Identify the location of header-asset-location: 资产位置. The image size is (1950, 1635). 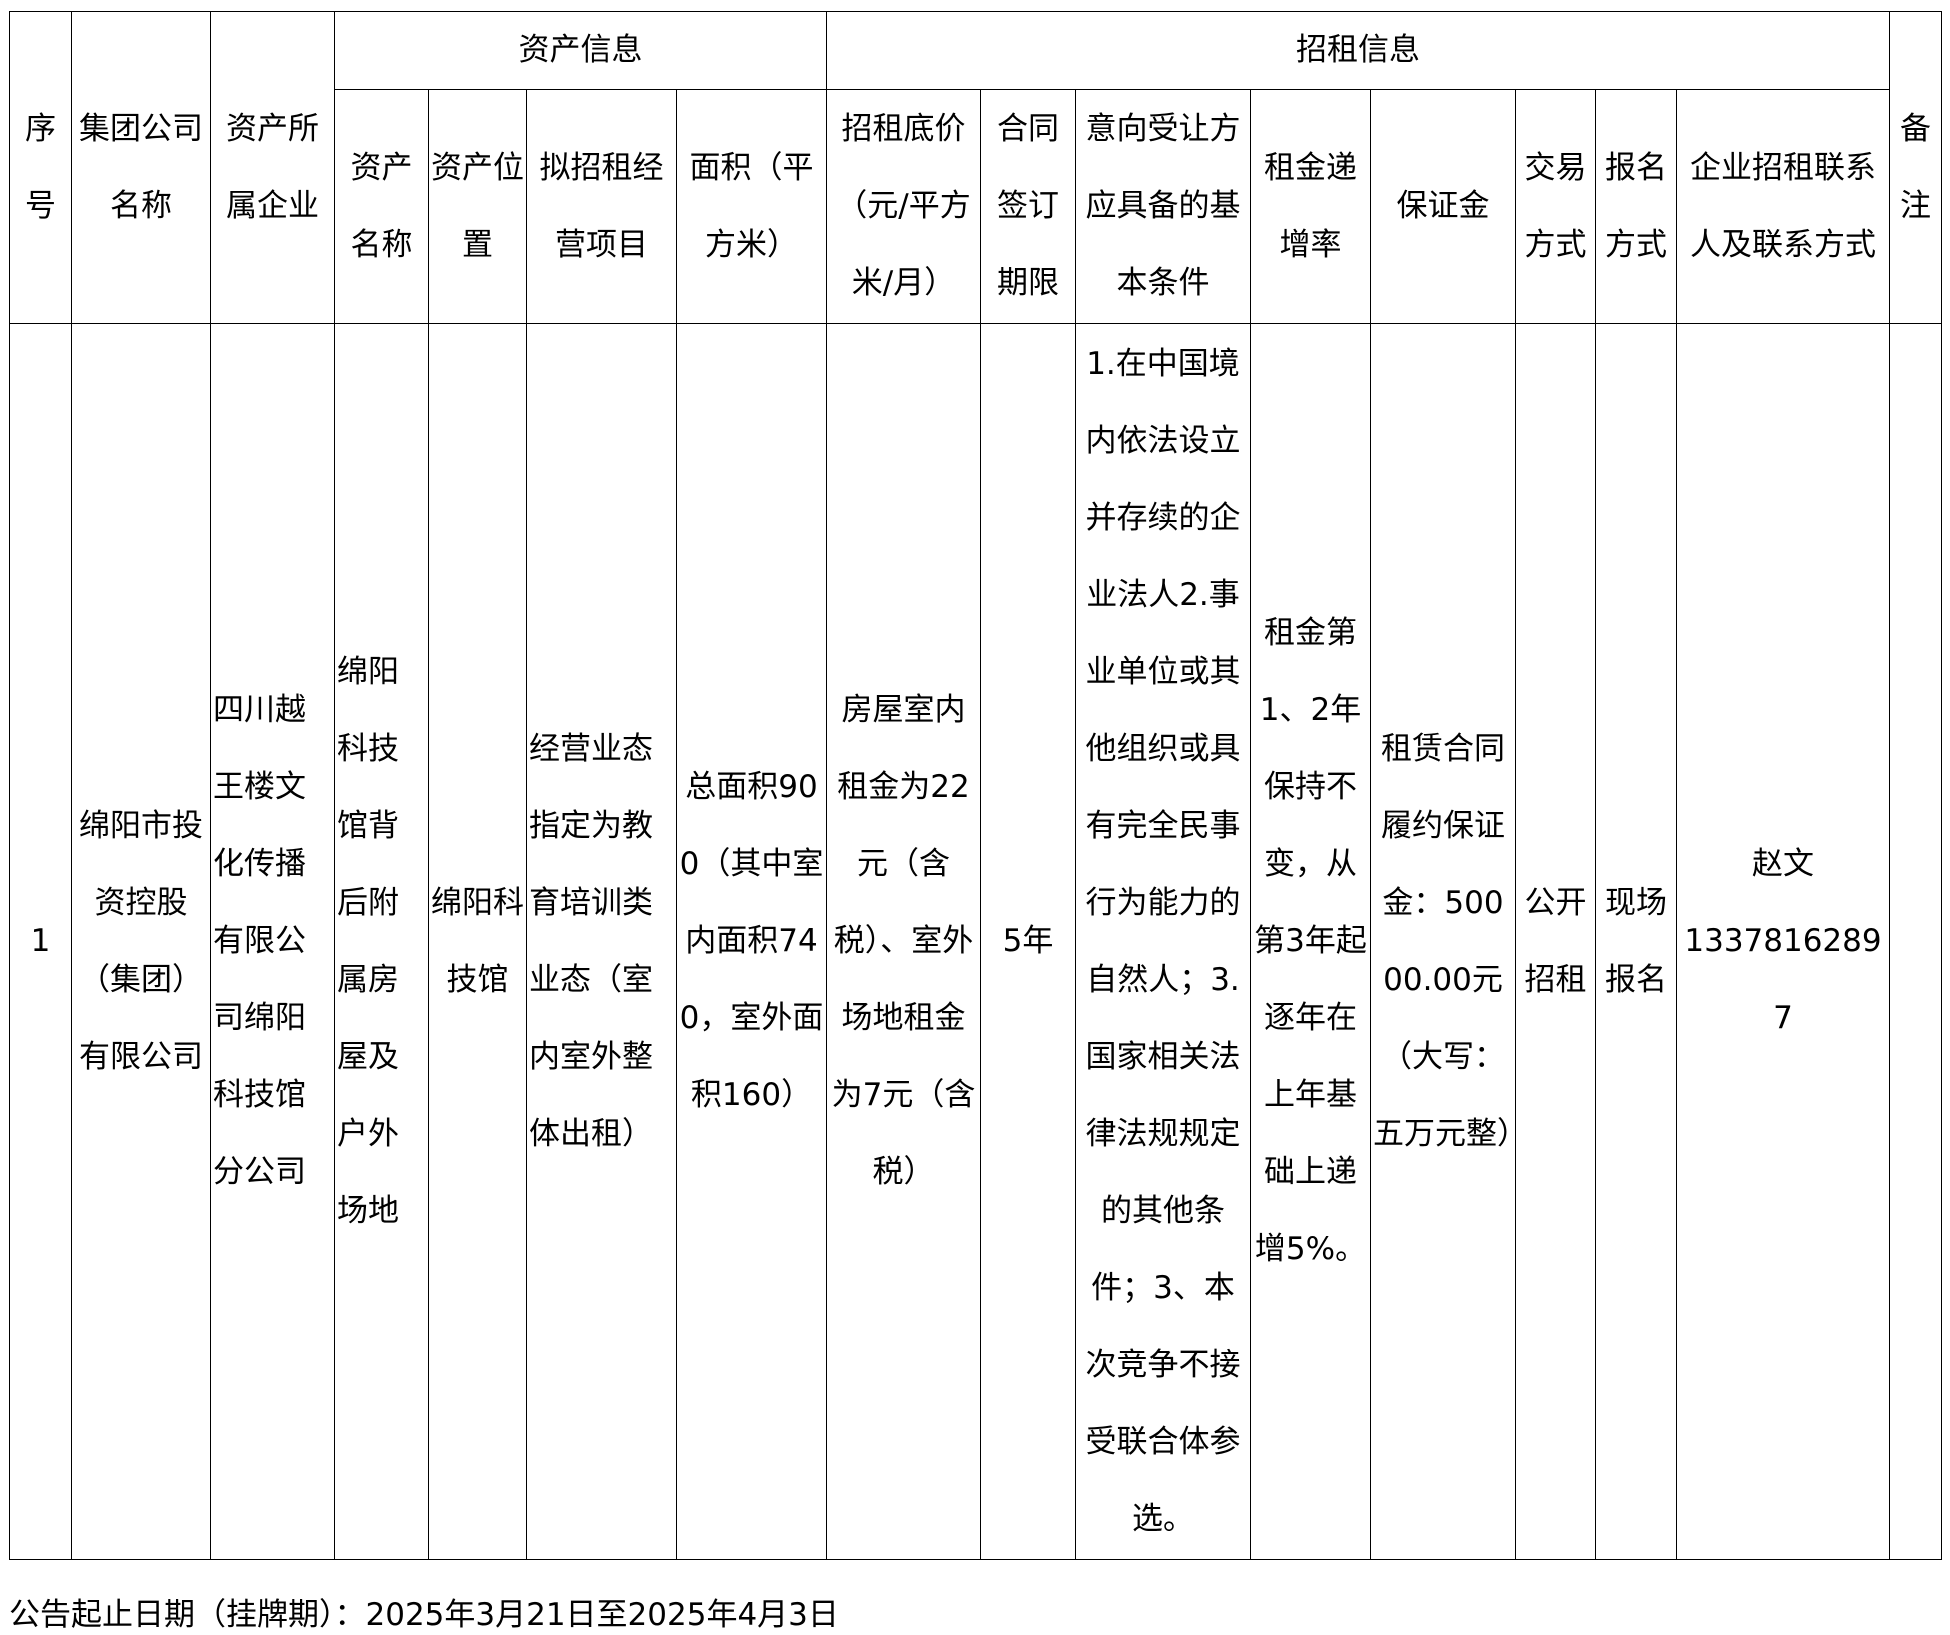
(477, 206).